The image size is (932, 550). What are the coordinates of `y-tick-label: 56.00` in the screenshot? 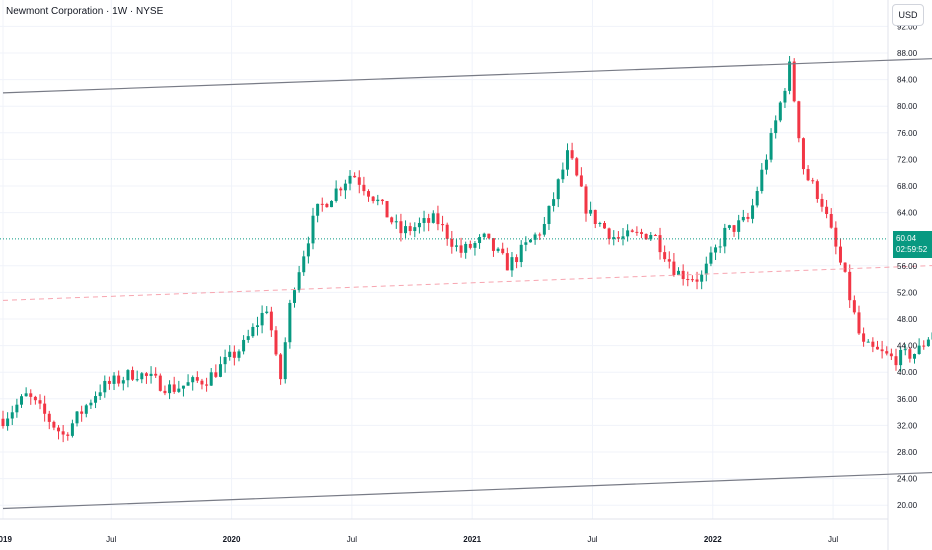 It's located at (907, 266).